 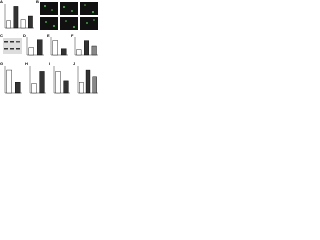 I want to click on panel-label: A, so click(x=1, y=2).